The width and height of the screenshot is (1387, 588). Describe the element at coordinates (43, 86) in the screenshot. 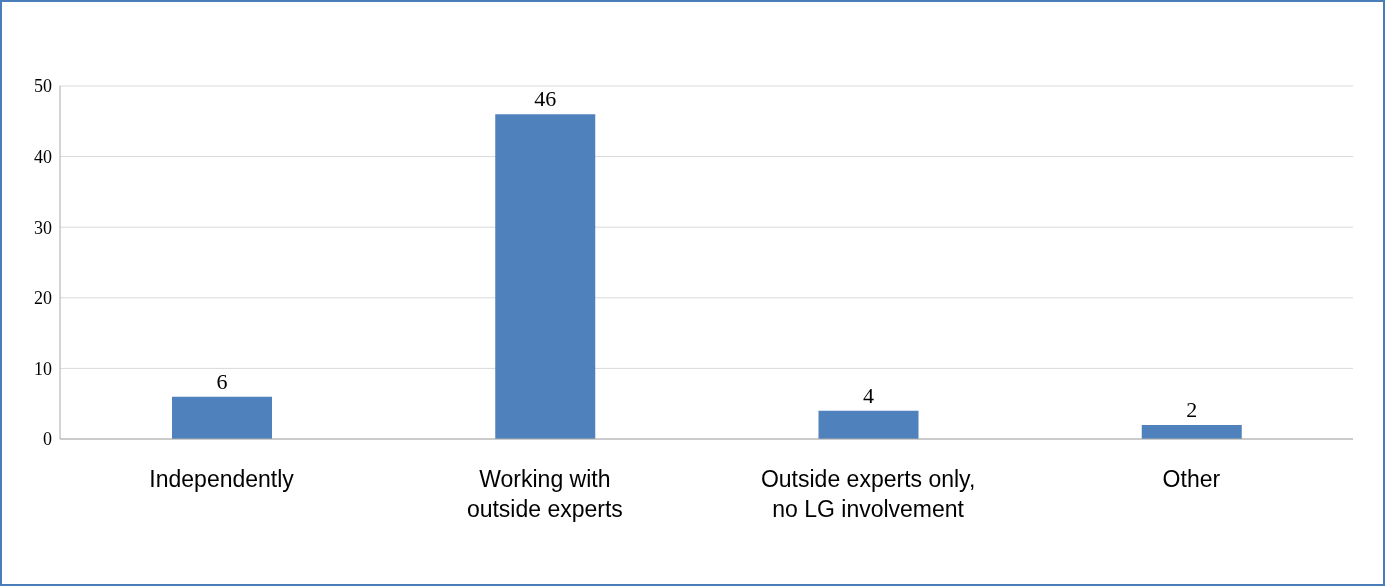

I see `y-tick-label: 50` at that location.